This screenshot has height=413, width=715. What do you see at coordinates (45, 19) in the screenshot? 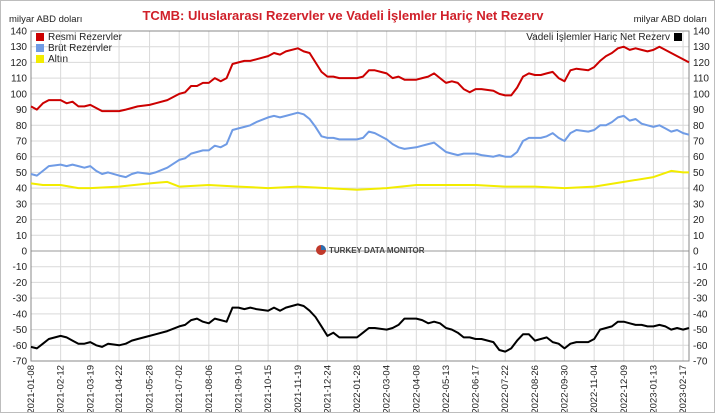
I see `left-unit-label: milyar ABD doları` at bounding box center [45, 19].